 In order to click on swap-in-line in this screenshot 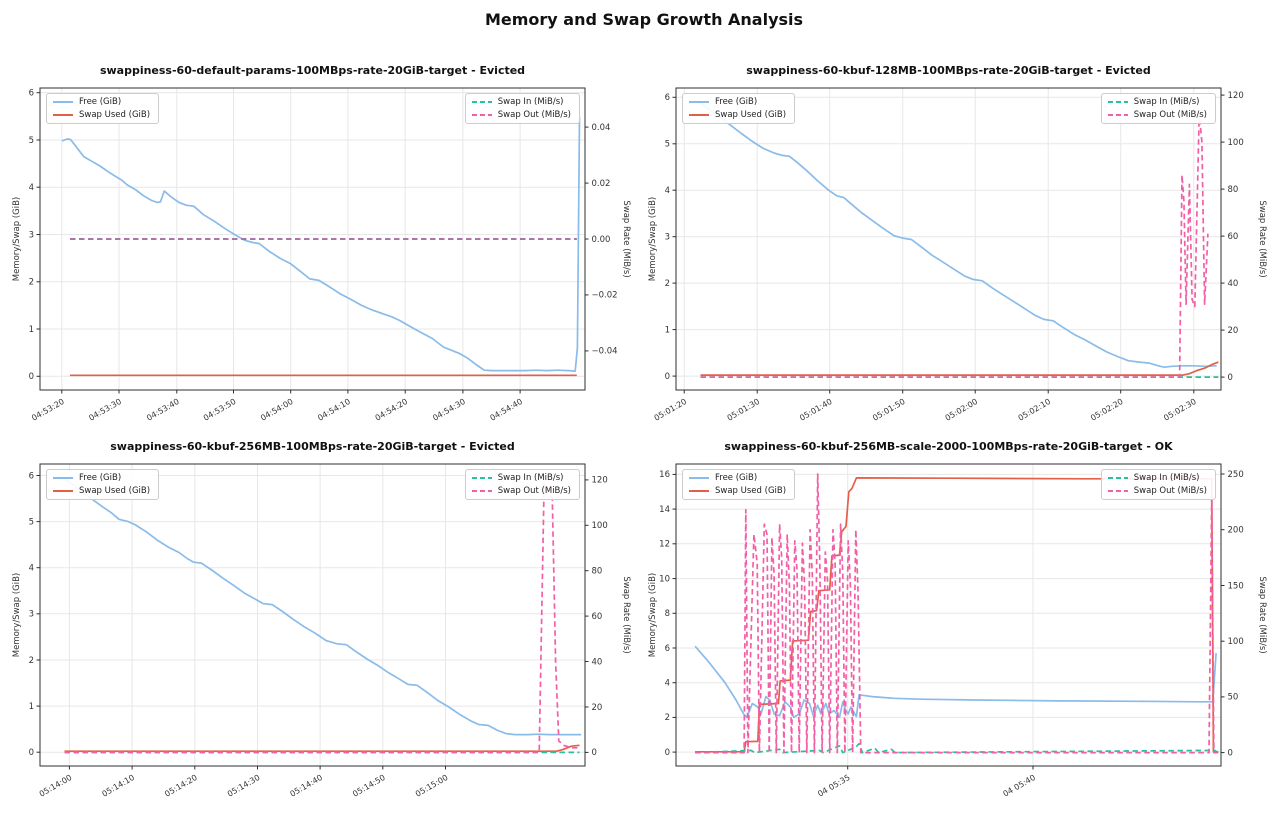, I will do `click(957, 748)`.